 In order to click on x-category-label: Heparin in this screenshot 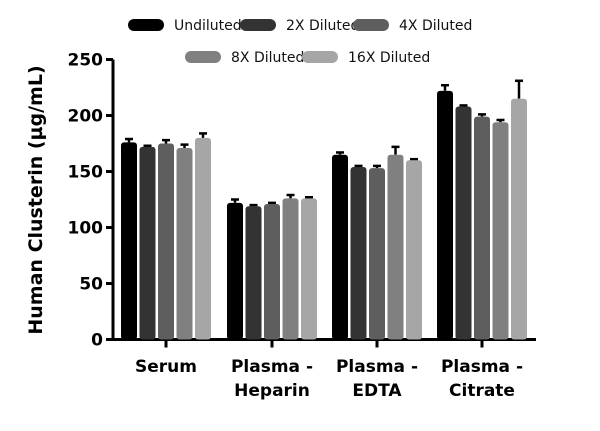, I will do `click(272, 391)`.